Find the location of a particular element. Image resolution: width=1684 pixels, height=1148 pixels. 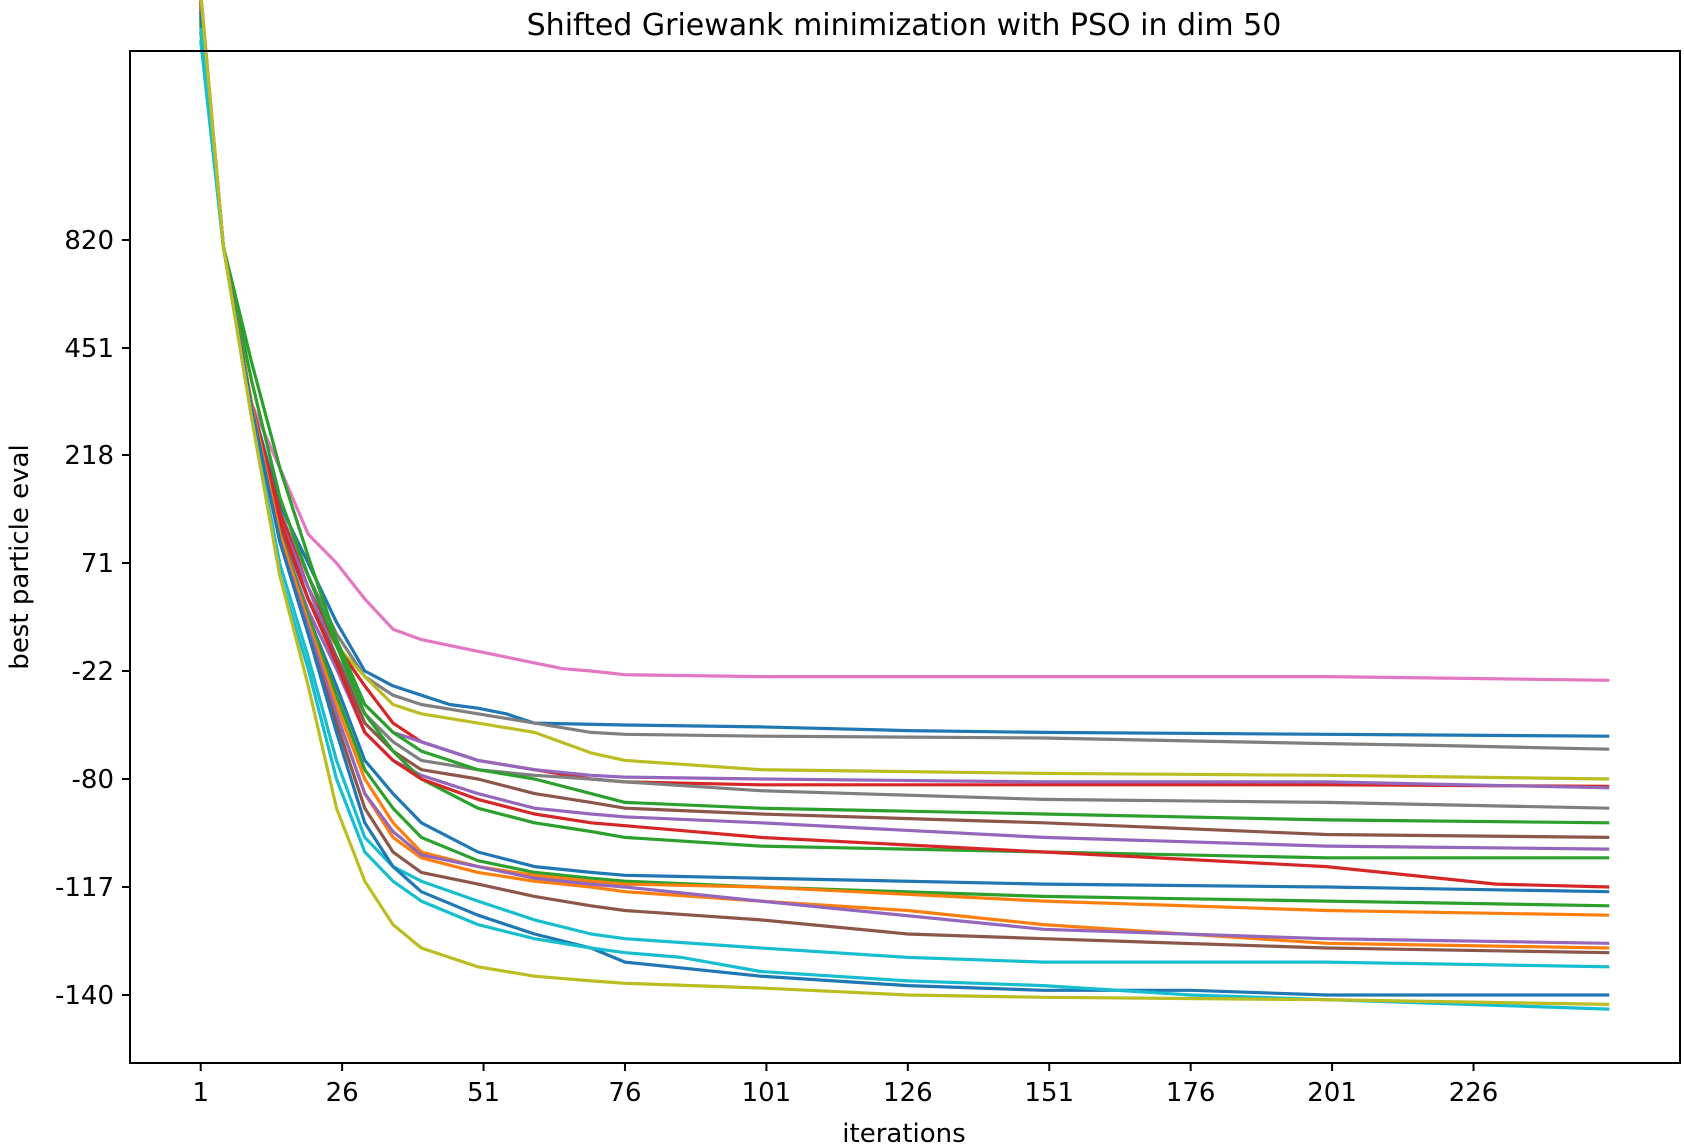

y-tick-label: -117 is located at coordinates (84, 888).